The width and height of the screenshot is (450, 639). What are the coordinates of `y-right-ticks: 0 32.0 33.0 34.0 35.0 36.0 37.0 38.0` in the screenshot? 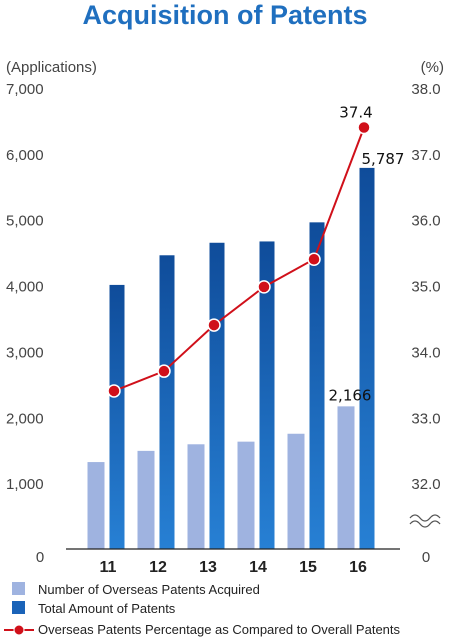 It's located at (425, 323).